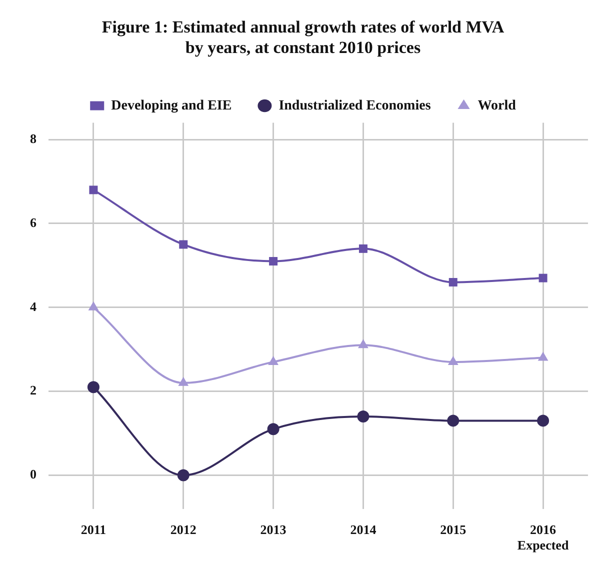  Describe the element at coordinates (183, 529) in the screenshot. I see `x-tick-label: 2012` at that location.